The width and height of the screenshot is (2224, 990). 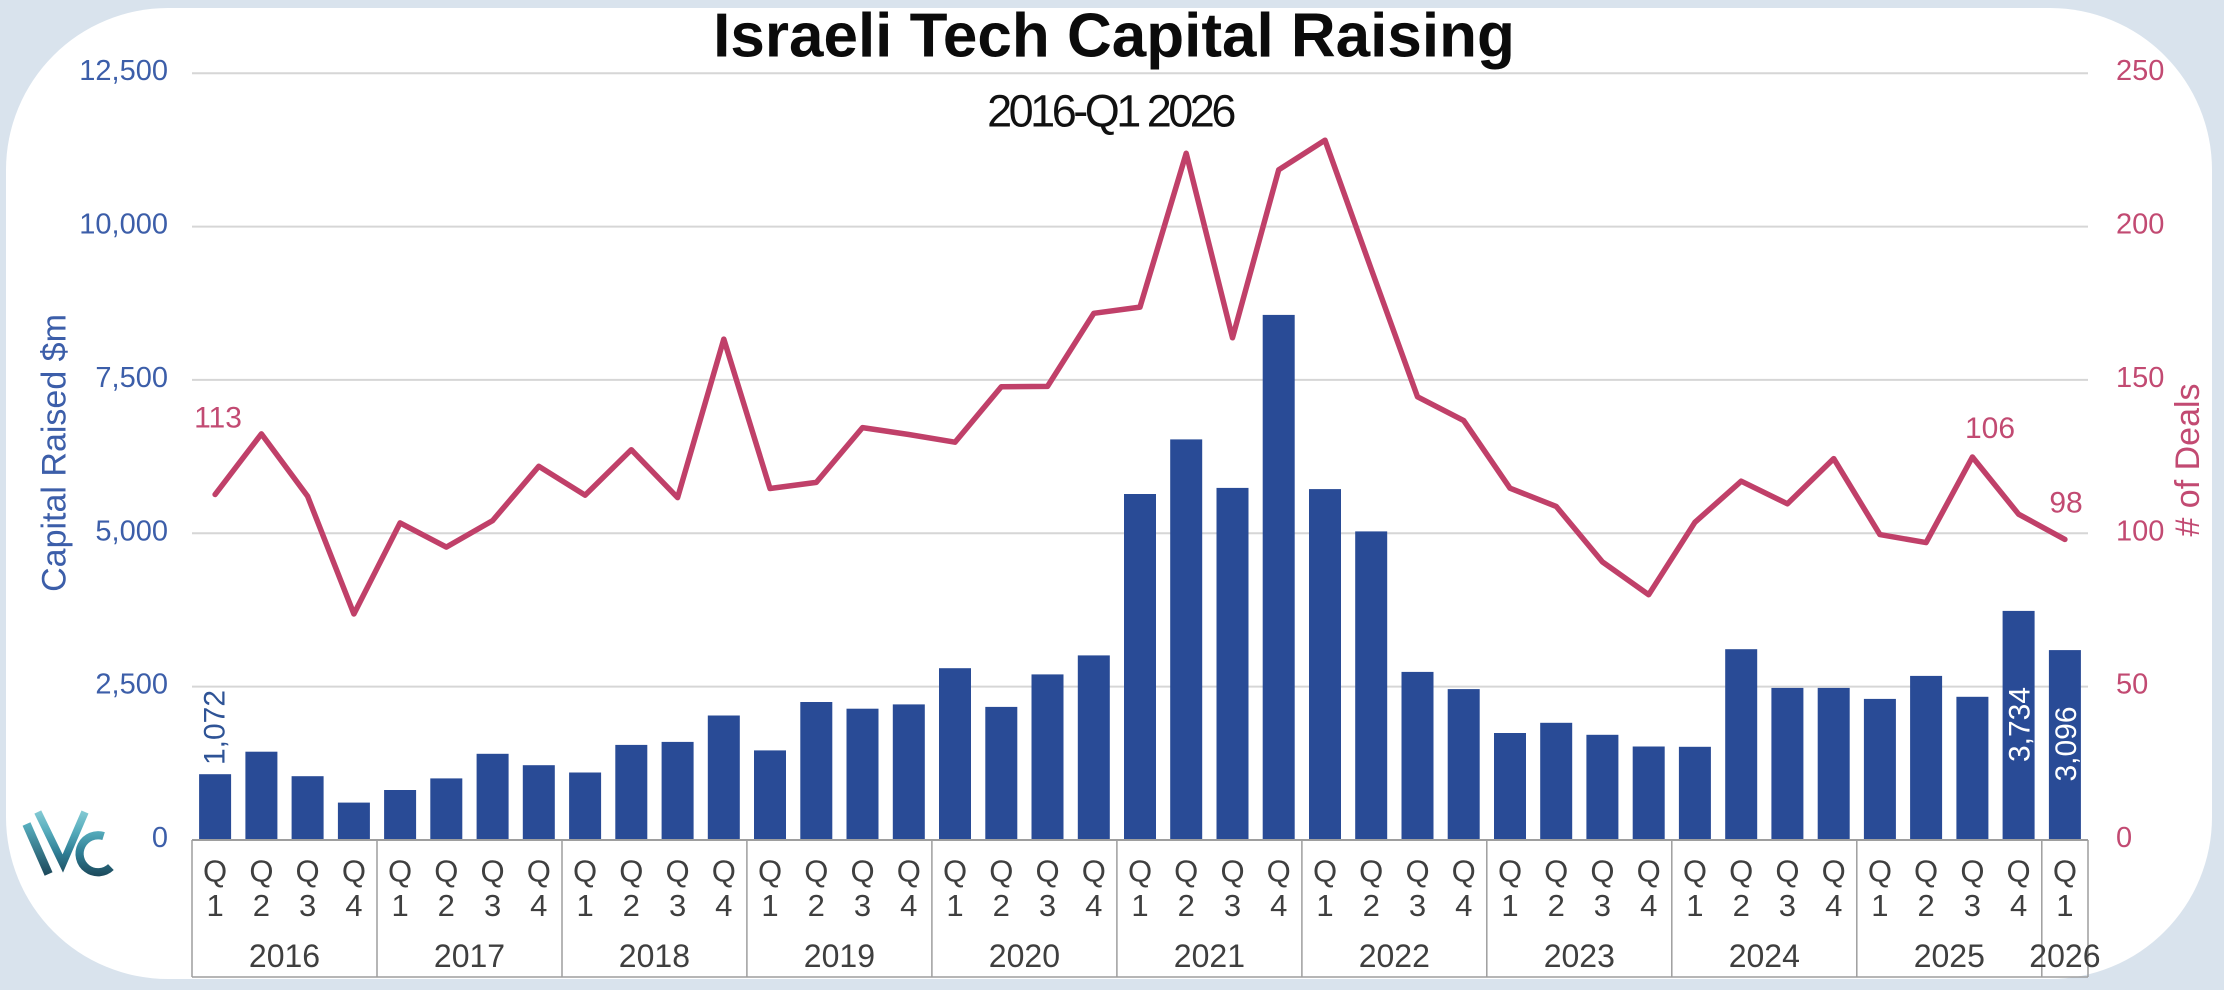 What do you see at coordinates (55, 453) in the screenshot?
I see `svg-text: Capital Raised $m` at bounding box center [55, 453].